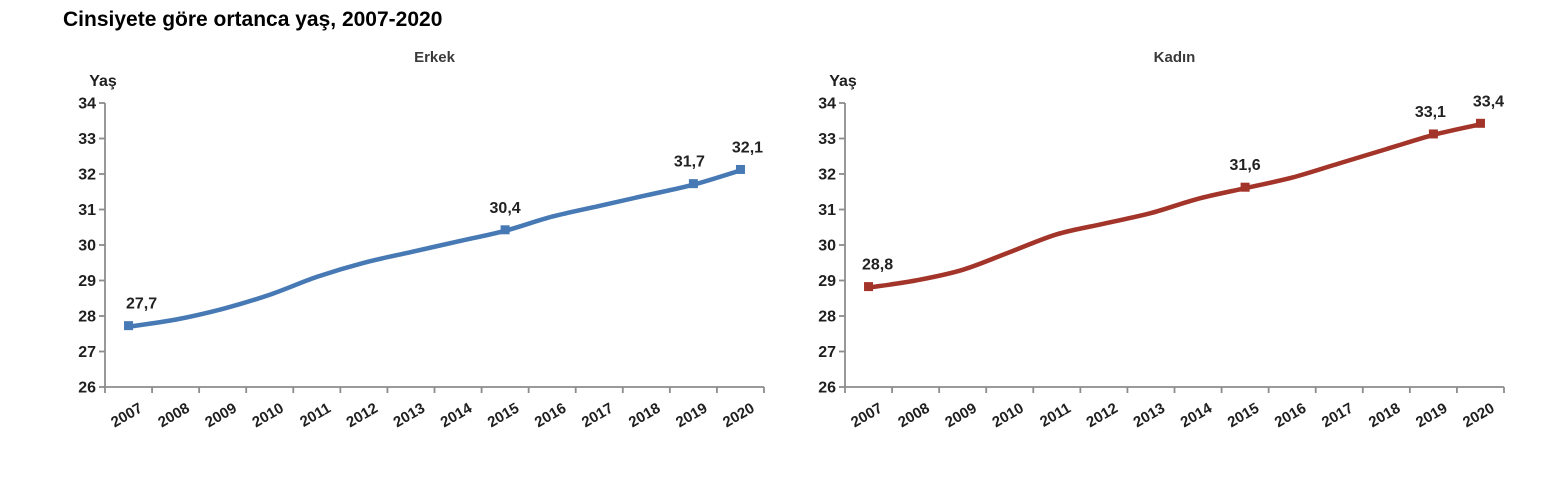 The image size is (1564, 480). I want to click on chart-title: Kadın, so click(1175, 57).